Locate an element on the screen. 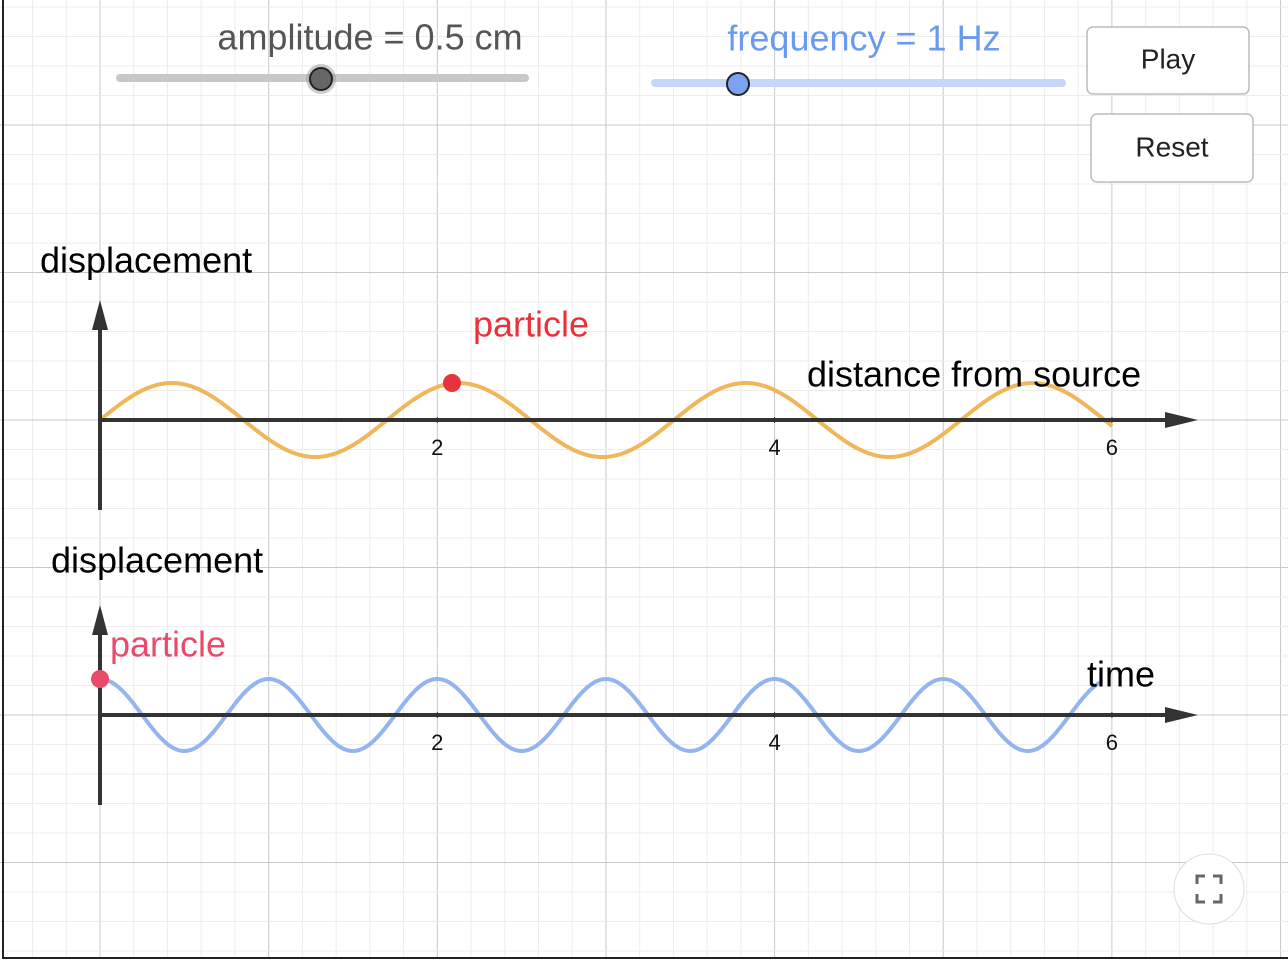 The height and width of the screenshot is (968, 1288). play-button is located at coordinates (1168, 60).